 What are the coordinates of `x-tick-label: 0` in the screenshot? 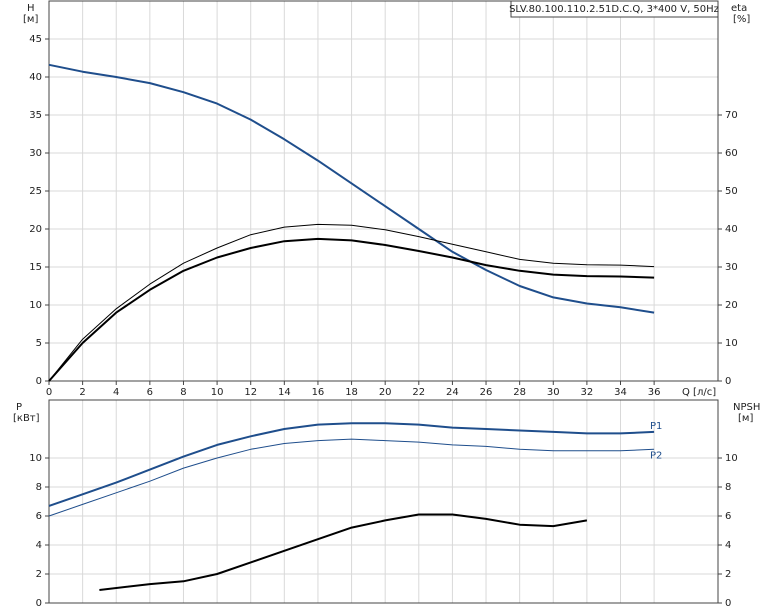 It's located at (49, 392).